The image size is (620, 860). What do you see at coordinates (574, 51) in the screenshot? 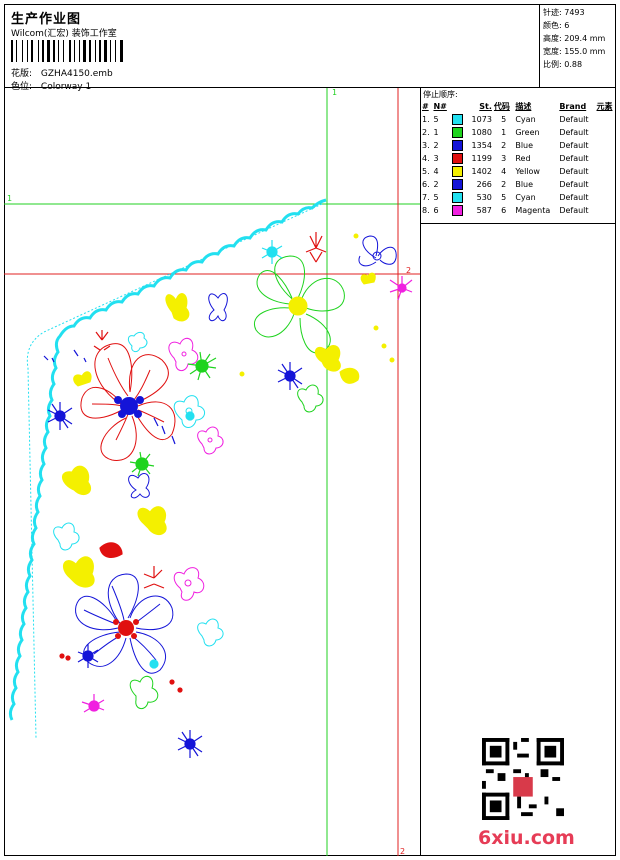
I see `stat-width: 宽度: 155.0 mm` at bounding box center [574, 51].